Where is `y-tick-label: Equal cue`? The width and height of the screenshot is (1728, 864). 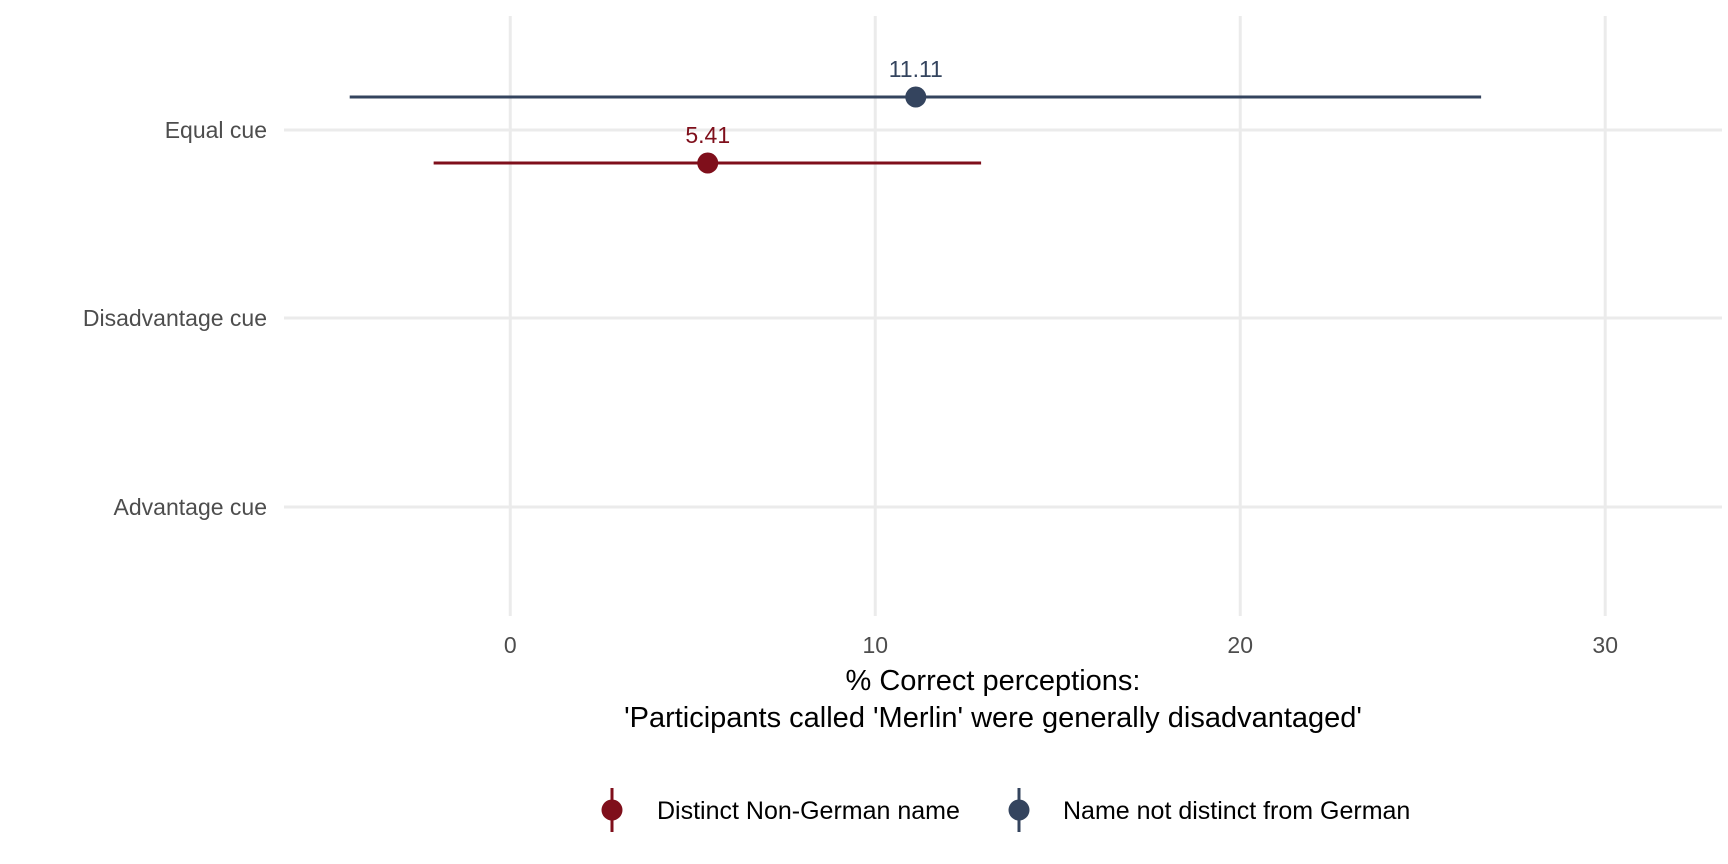 y-tick-label: Equal cue is located at coordinates (216, 130).